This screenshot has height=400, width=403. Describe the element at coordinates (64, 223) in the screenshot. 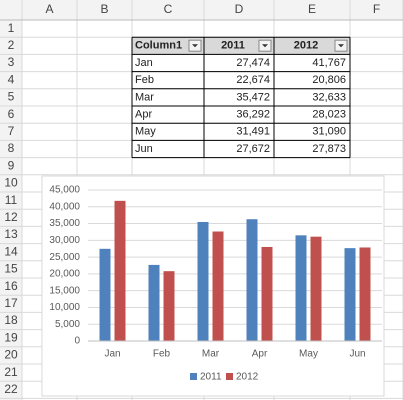

I see `y-tick-label: 35,000` at that location.